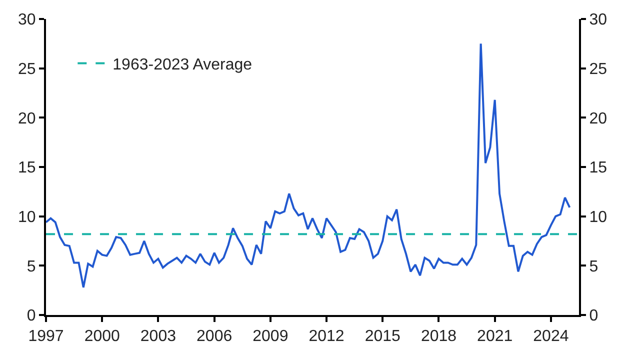 This screenshot has height=357, width=631. Describe the element at coordinates (326, 337) in the screenshot. I see `x-tick-label: 2012` at that location.